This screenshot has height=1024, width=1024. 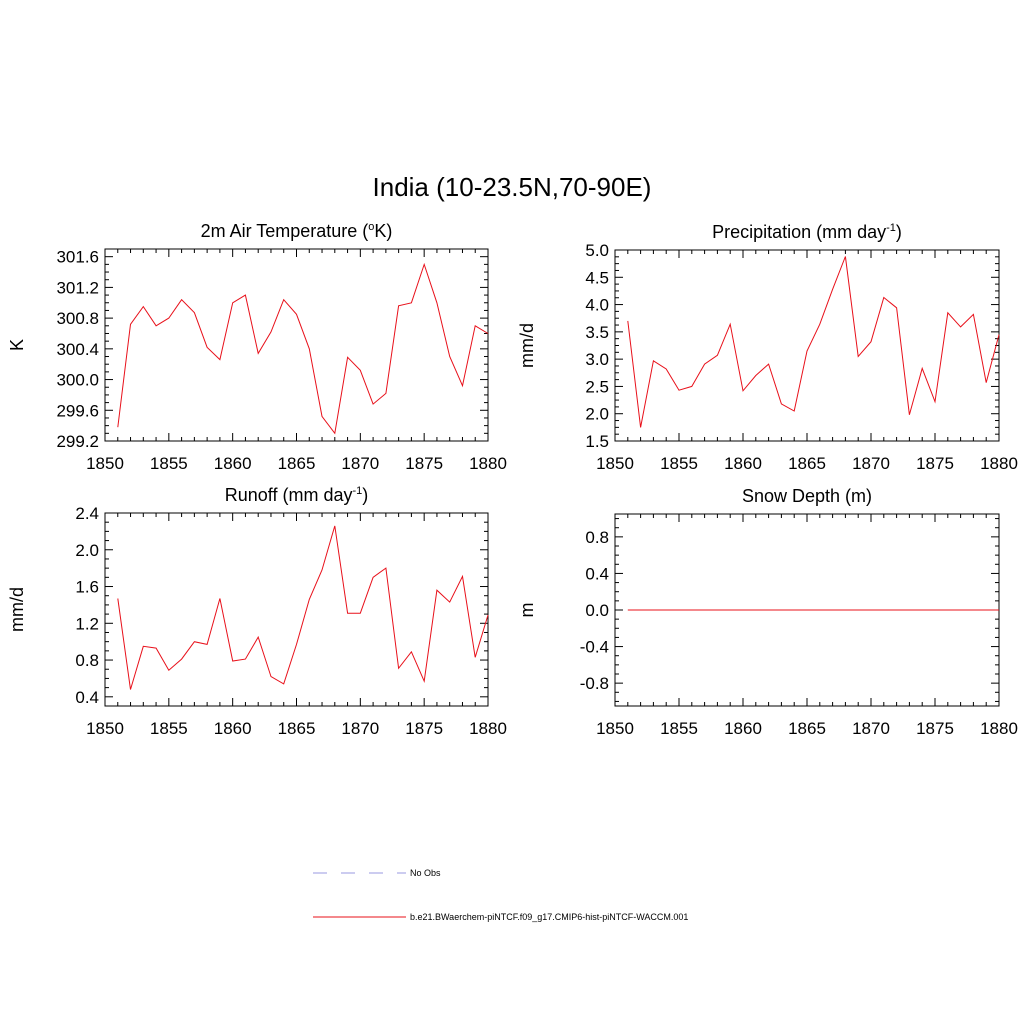 I want to click on y-tick-label: 300.4, so click(x=77, y=349).